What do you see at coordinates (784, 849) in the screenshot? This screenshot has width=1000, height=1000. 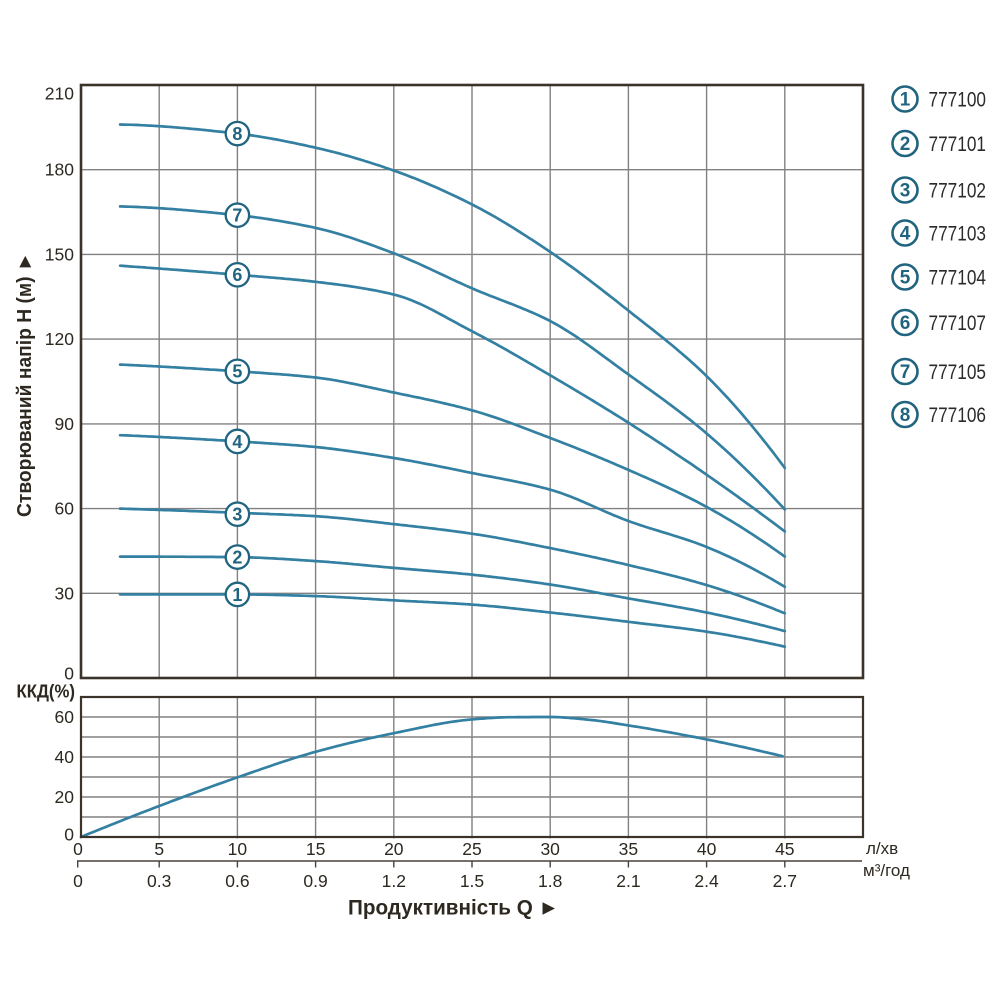 I see `svg-text: 45` at bounding box center [784, 849].